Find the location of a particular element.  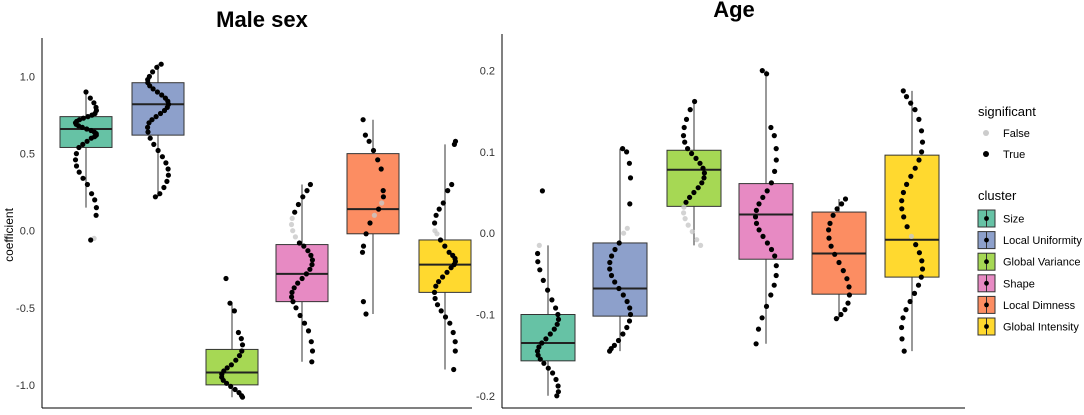

legend-title-significant: significant is located at coordinates (1007, 111).